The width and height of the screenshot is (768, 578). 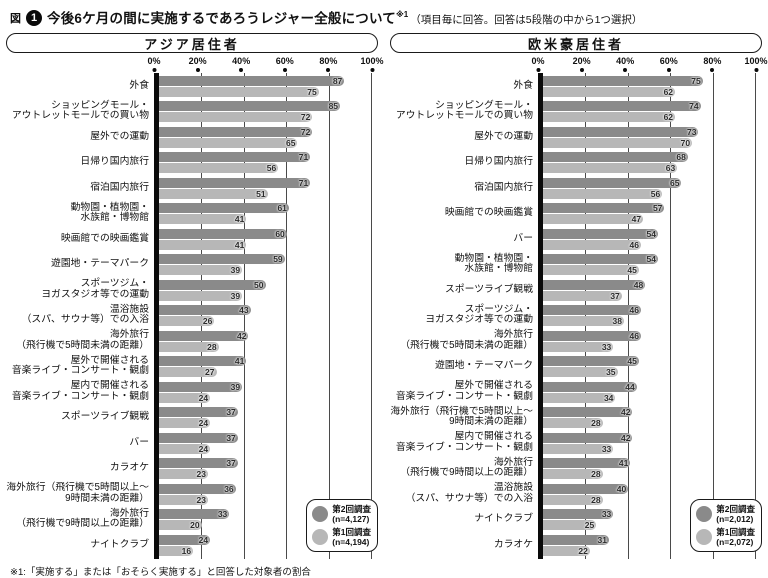 What do you see at coordinates (685, 142) in the screenshot?
I see `bar-value: 70` at bounding box center [685, 142].